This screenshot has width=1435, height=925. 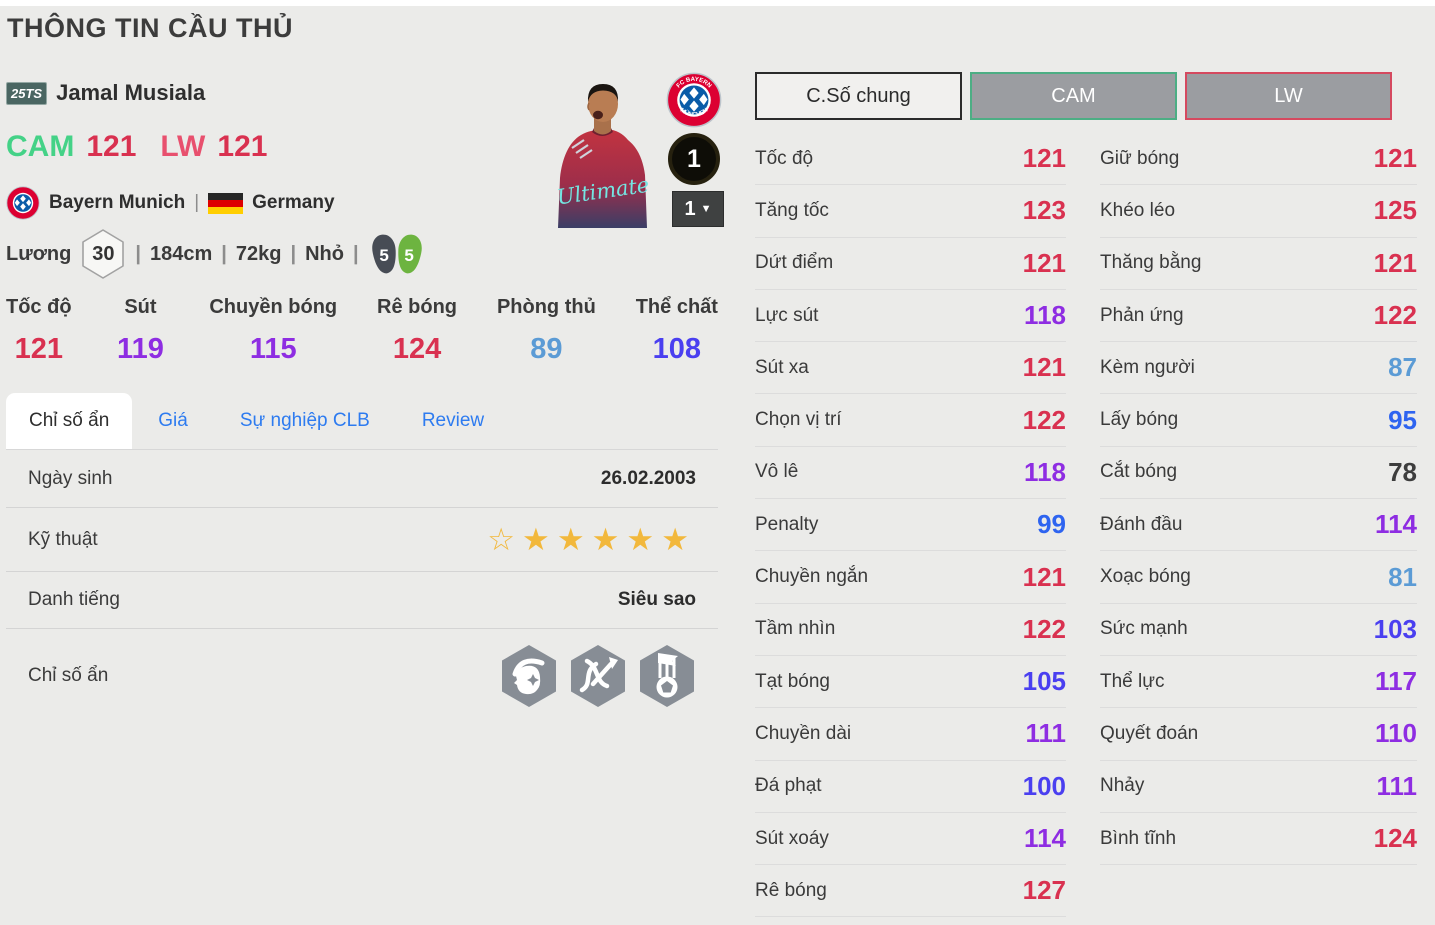 I want to click on level-dropdown: 1 ▼, so click(x=698, y=209).